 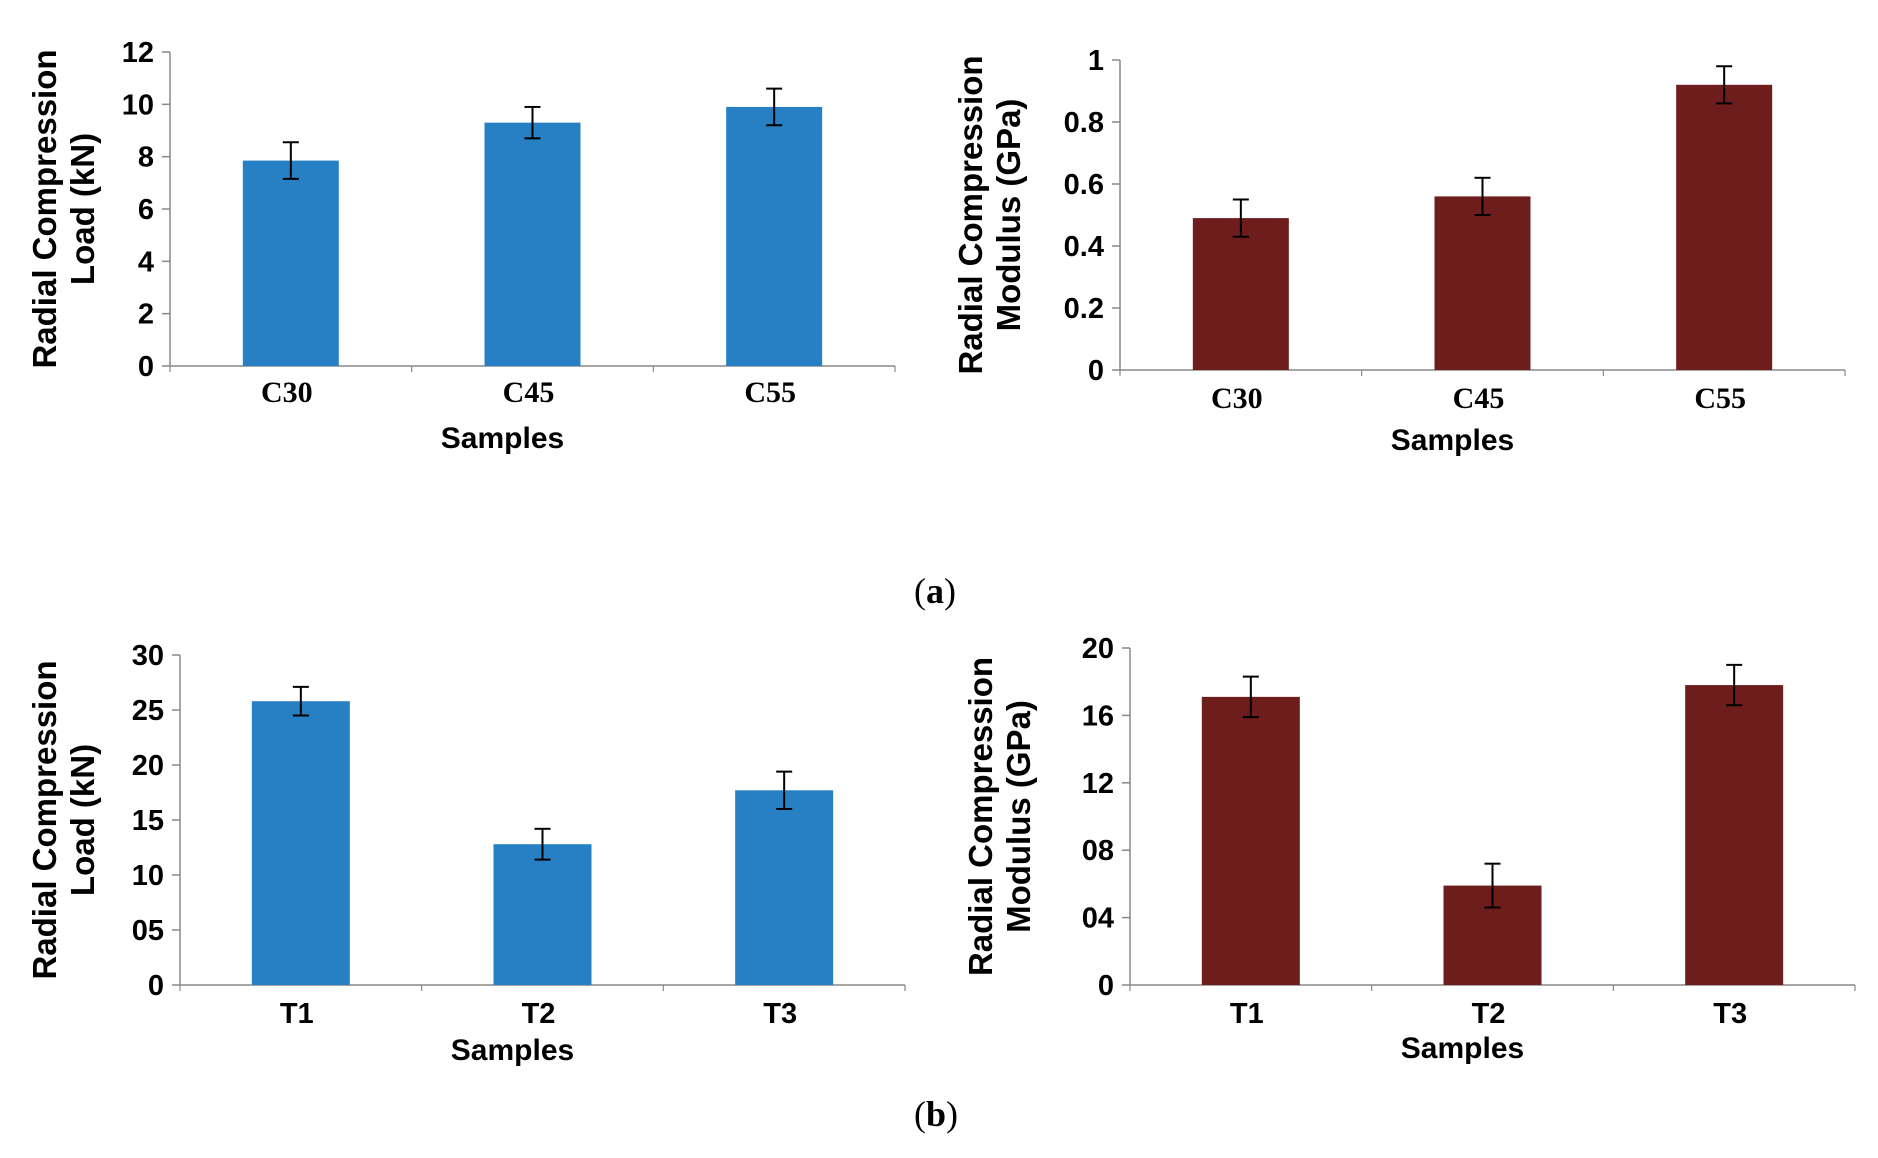 I want to click on y-tick-label: 08, so click(x=1098, y=851).